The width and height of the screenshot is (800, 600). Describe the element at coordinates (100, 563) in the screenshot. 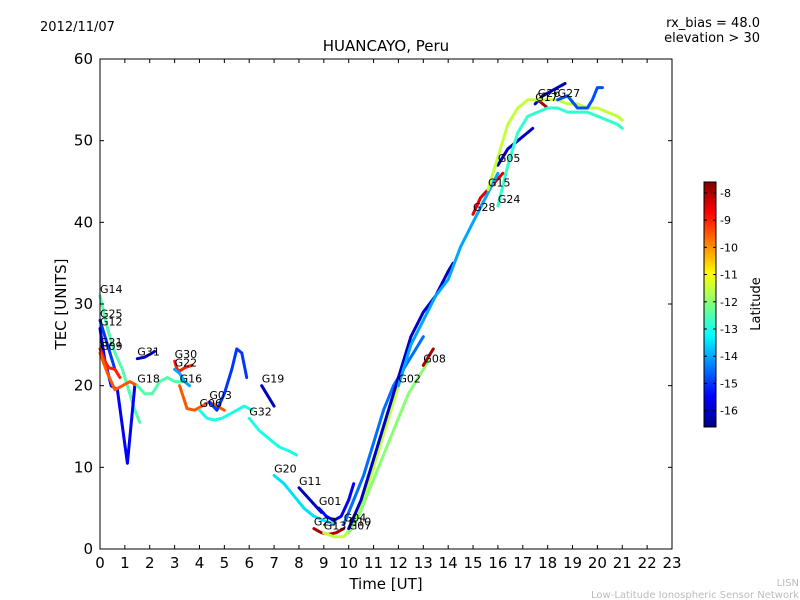

I see `x-tick-label: 0` at that location.